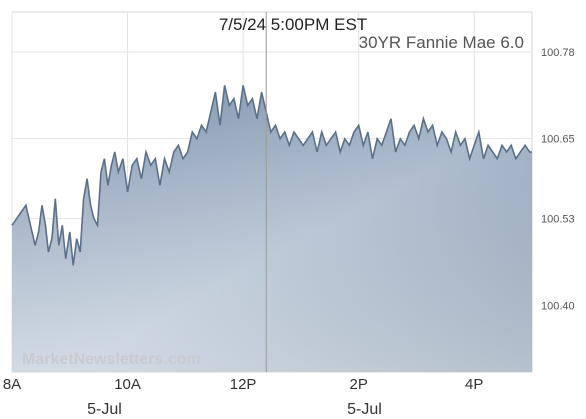  I want to click on y-tick-label: 100.78, so click(558, 53).